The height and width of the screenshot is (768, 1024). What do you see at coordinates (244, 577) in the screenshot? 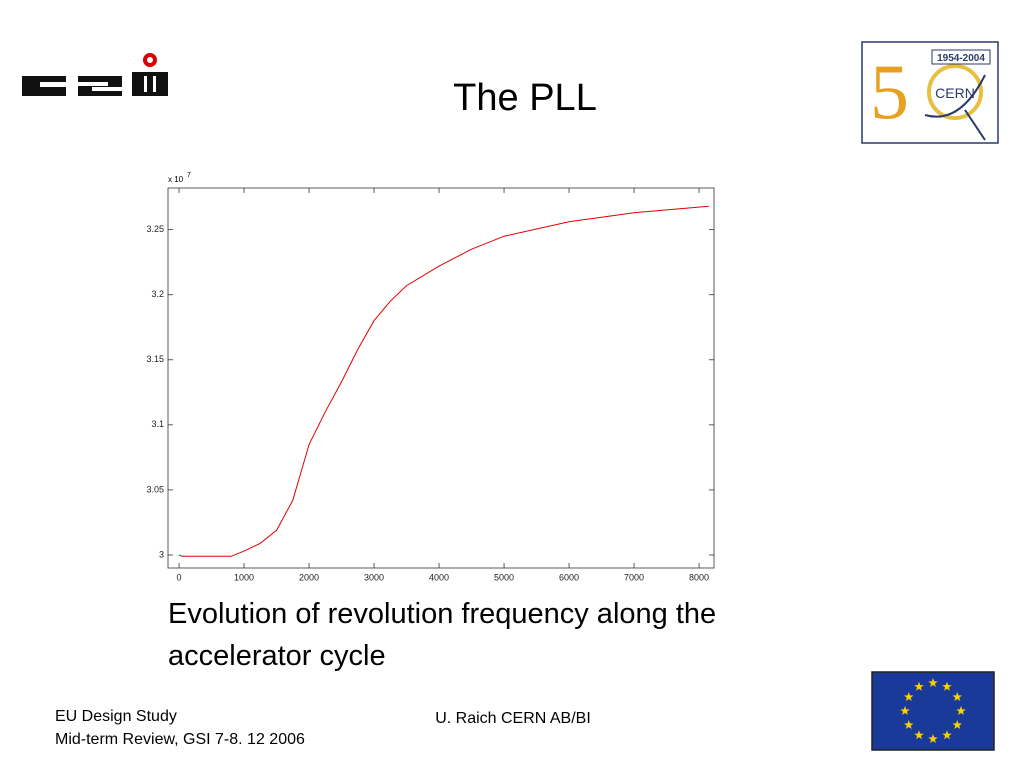
I see `x-tick-label: 1000` at bounding box center [244, 577].